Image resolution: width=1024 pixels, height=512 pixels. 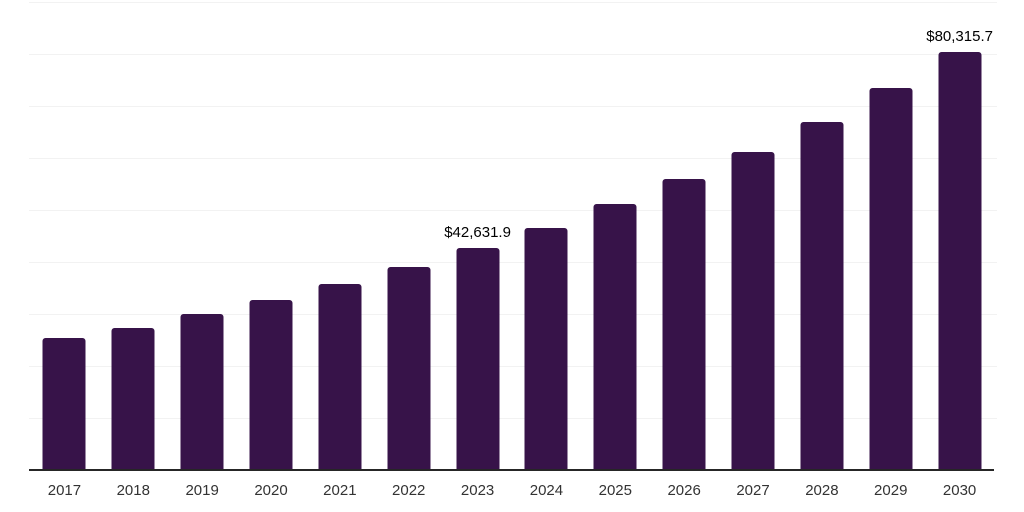 What do you see at coordinates (684, 324) in the screenshot?
I see `bar-2026` at bounding box center [684, 324].